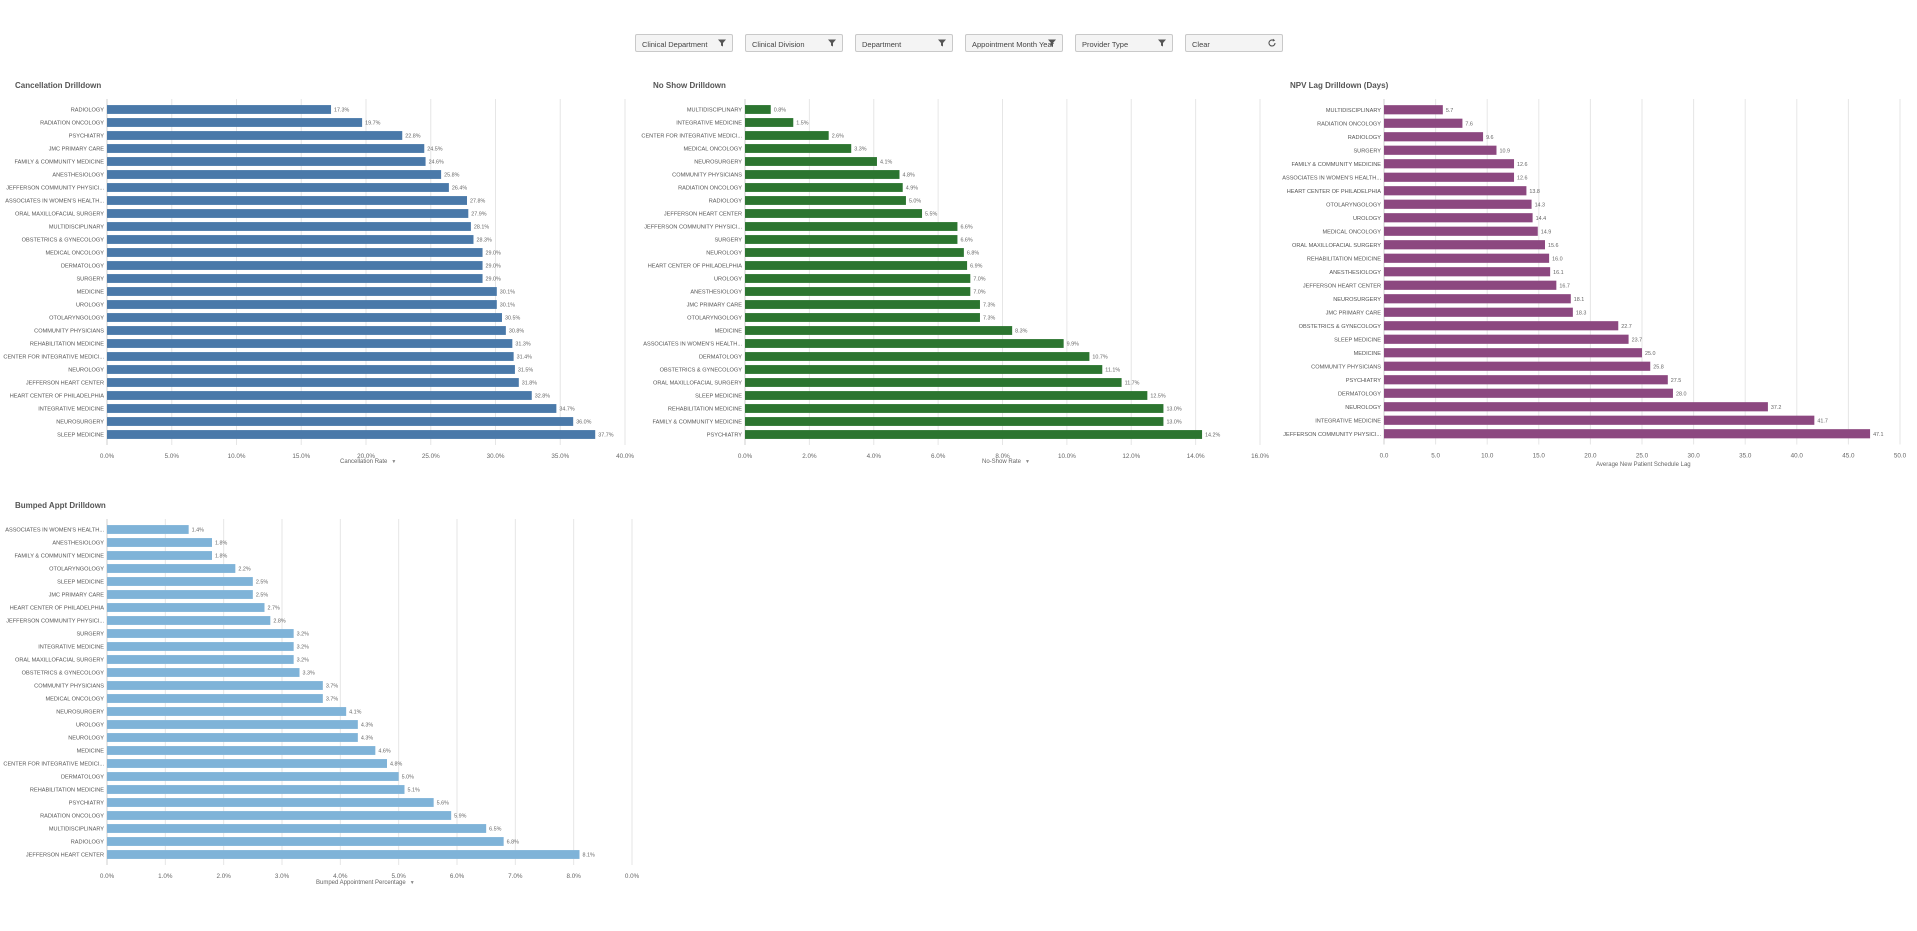 The height and width of the screenshot is (931, 1917). Describe the element at coordinates (368, 462) in the screenshot. I see `cancellation-axis-title: Cancellation Rate ▼` at that location.